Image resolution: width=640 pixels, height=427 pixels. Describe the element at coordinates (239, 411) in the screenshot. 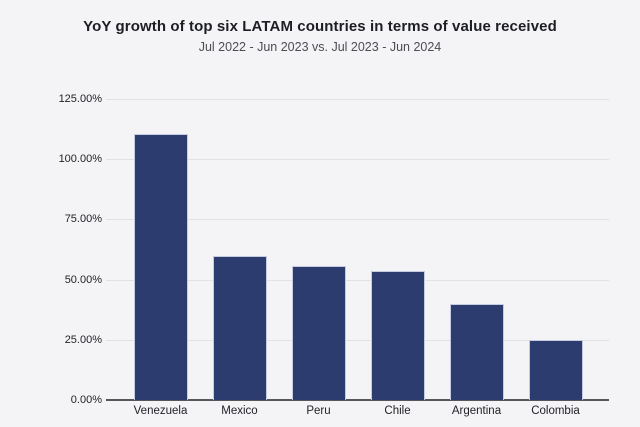

I see `x-axis-label-mexico: Mexico` at that location.